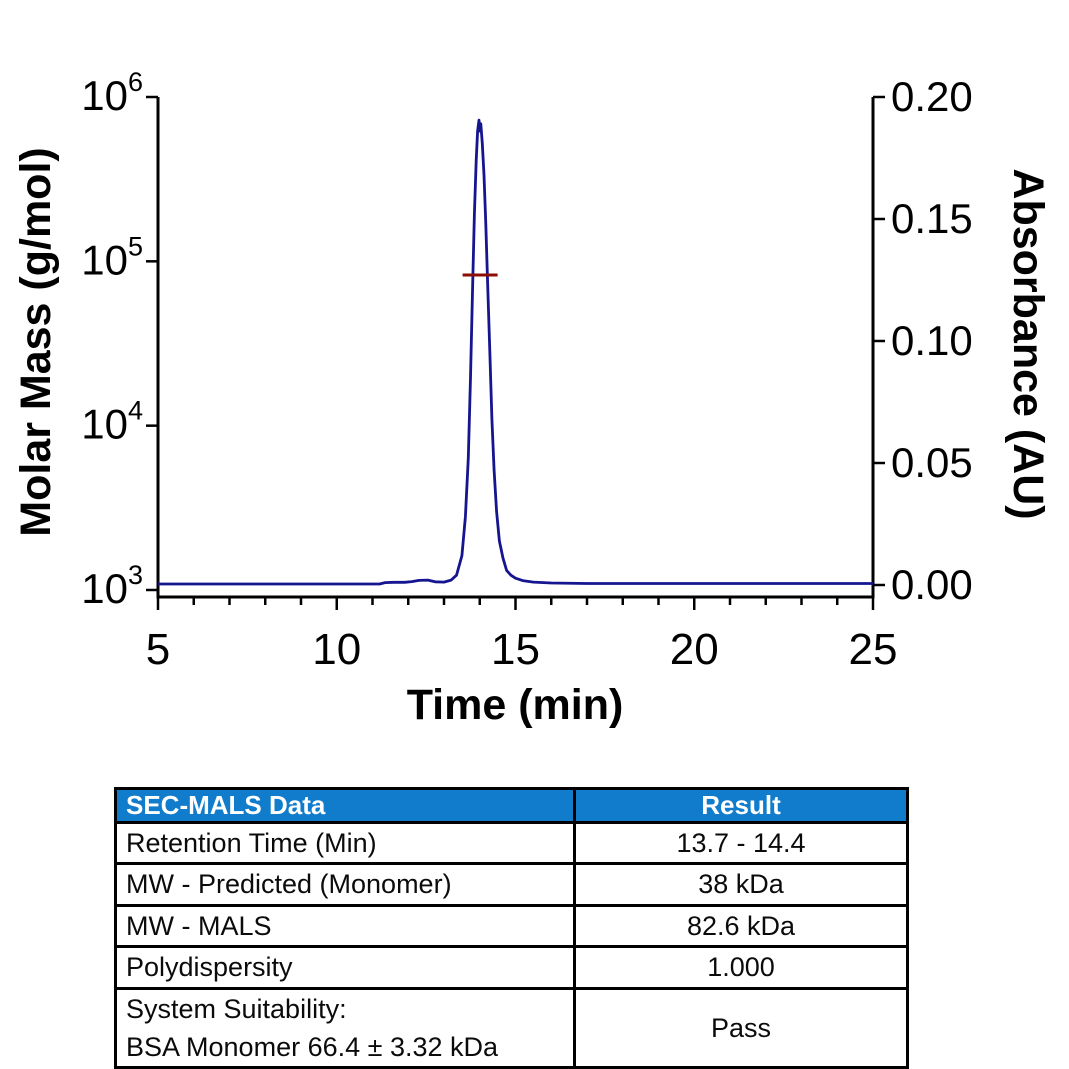 The image size is (1069, 1069). Describe the element at coordinates (345, 967) in the screenshot. I see `row-label-polydispersity: Polydispersity` at that location.